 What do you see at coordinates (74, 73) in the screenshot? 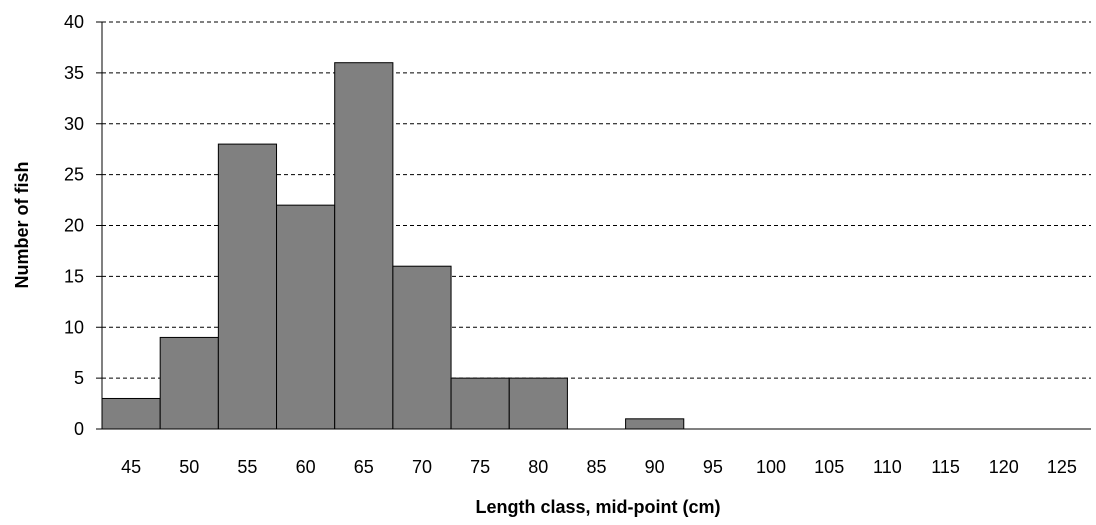
I see `y-tick-label: 35` at bounding box center [74, 73].